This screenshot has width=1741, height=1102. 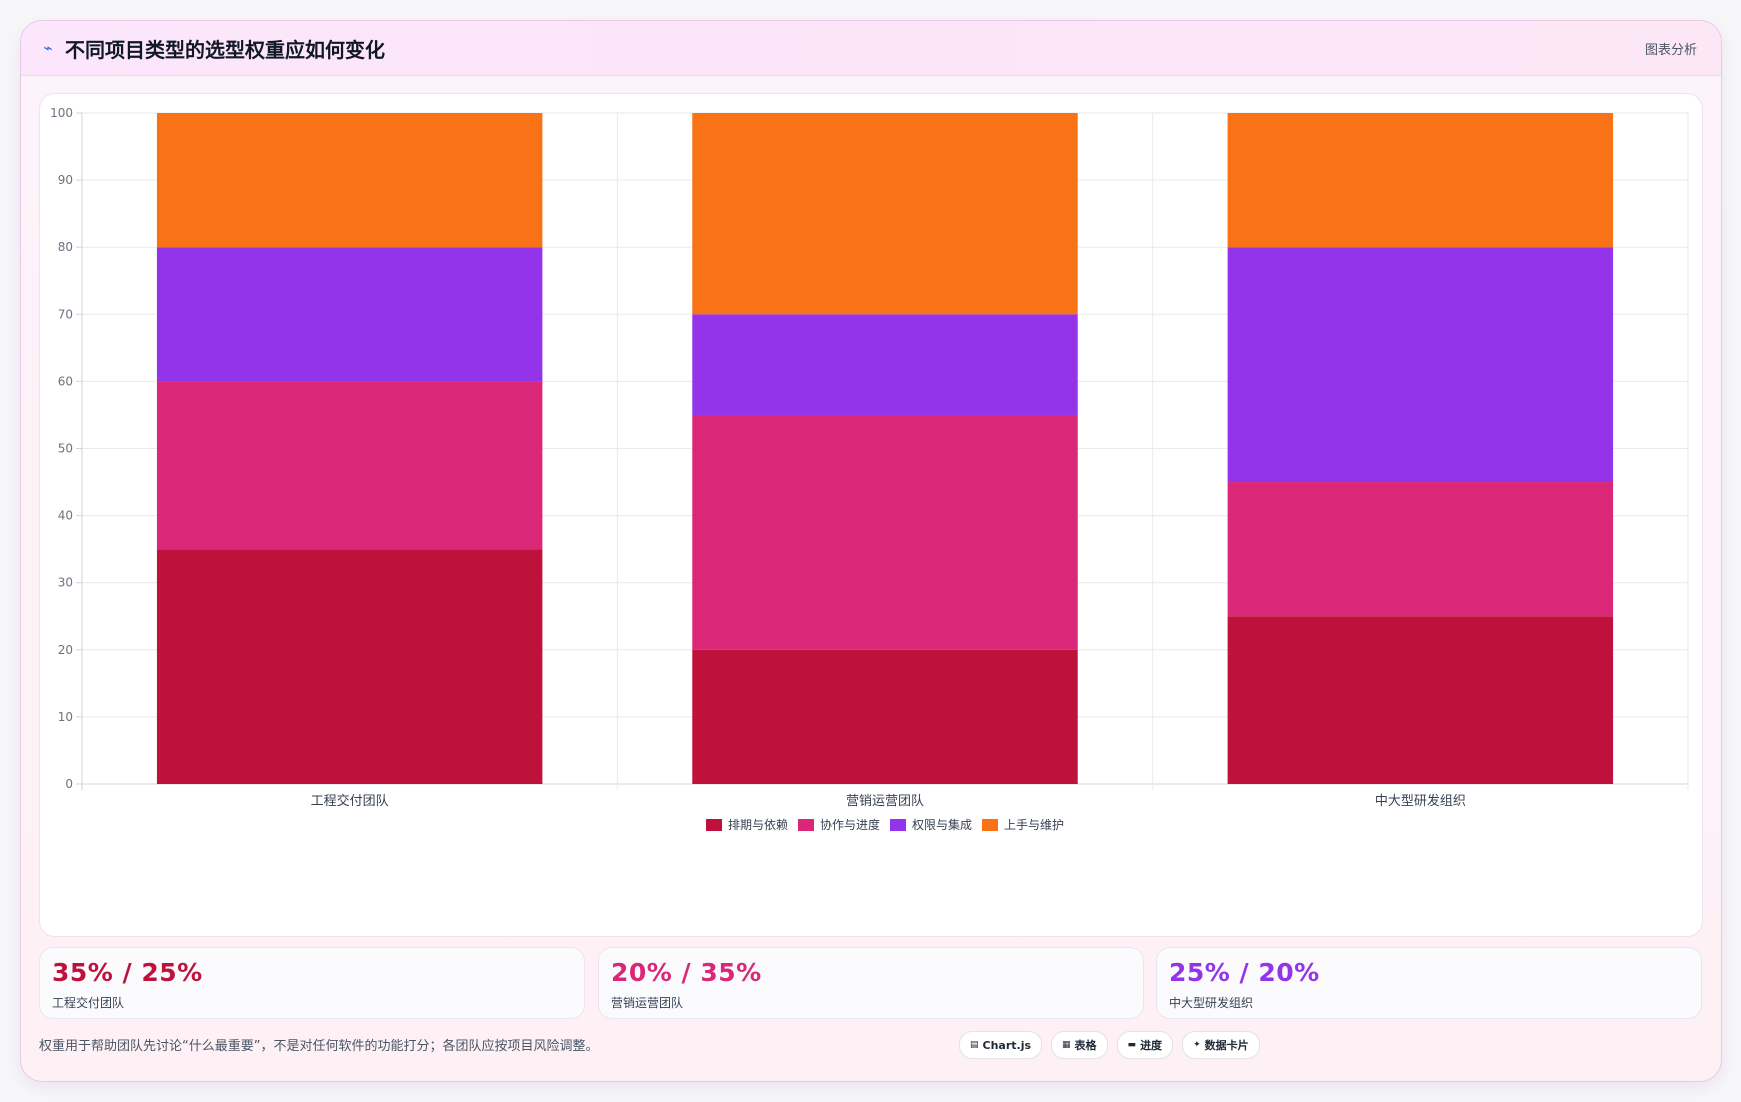 I want to click on title-wrap: ⌁ 不同项目类型的选型权重应如何变化, so click(x=213, y=48).